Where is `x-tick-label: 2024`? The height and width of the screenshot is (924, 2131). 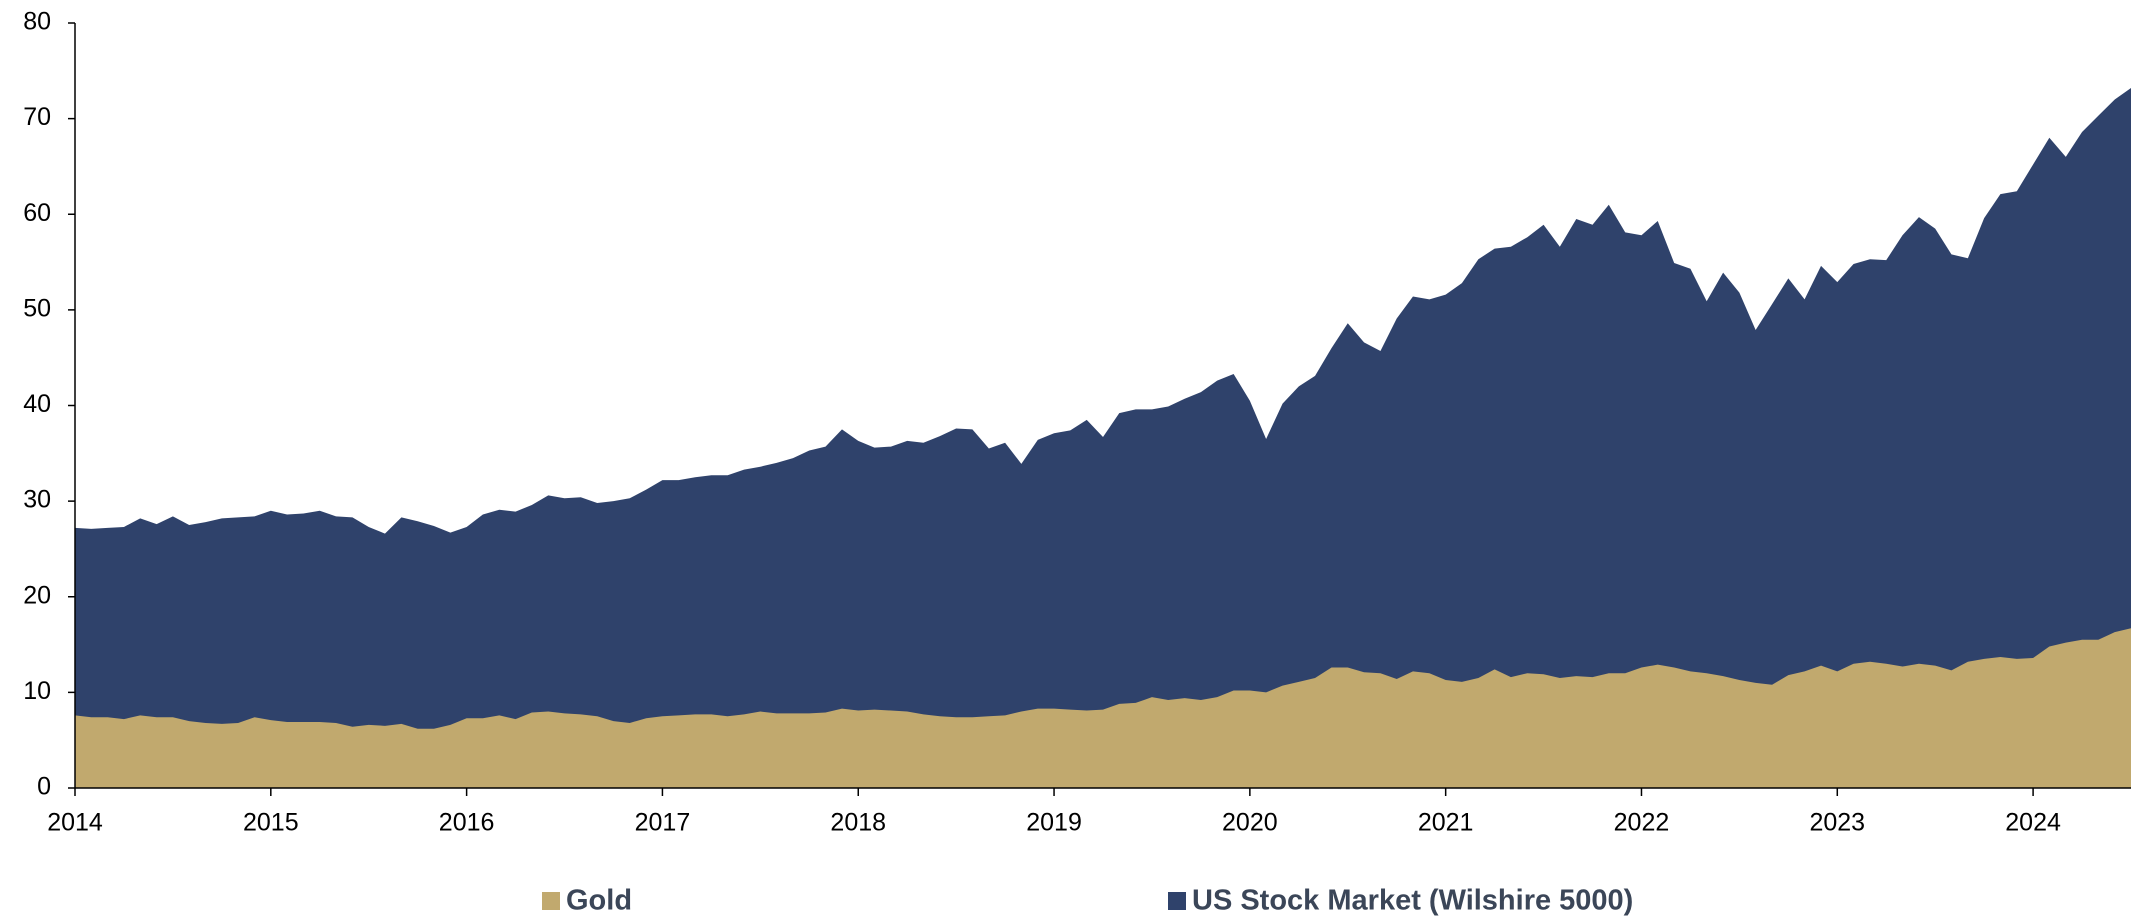 x-tick-label: 2024 is located at coordinates (2033, 823).